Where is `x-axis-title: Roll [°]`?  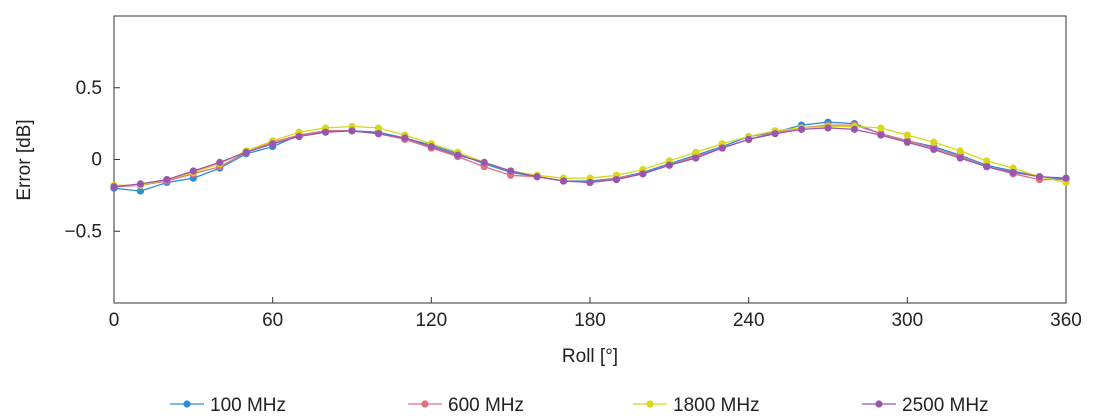 x-axis-title: Roll [°] is located at coordinates (590, 356).